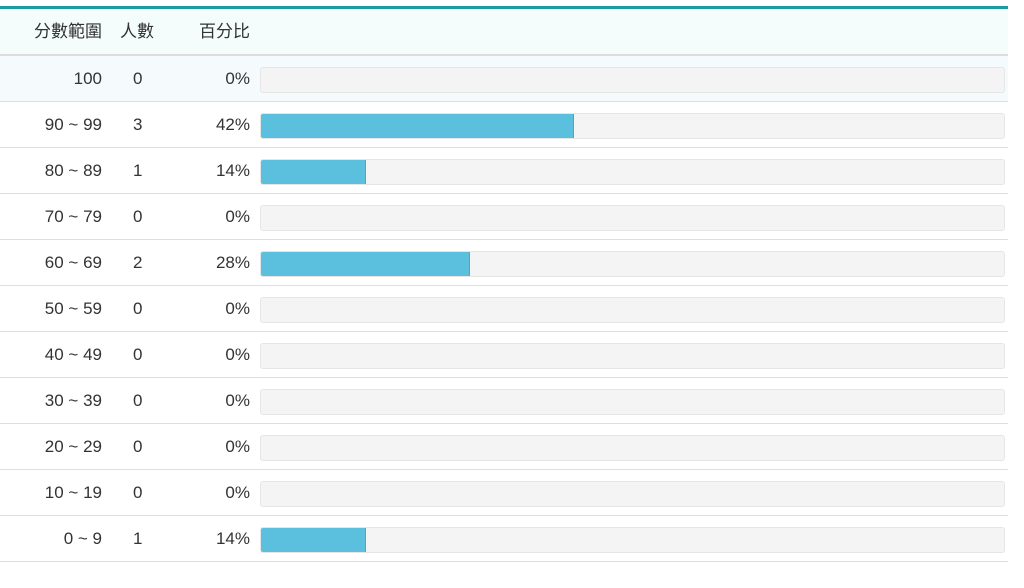 The image size is (1024, 588). What do you see at coordinates (73, 308) in the screenshot?
I see `score-range: 50 ~ 59` at bounding box center [73, 308].